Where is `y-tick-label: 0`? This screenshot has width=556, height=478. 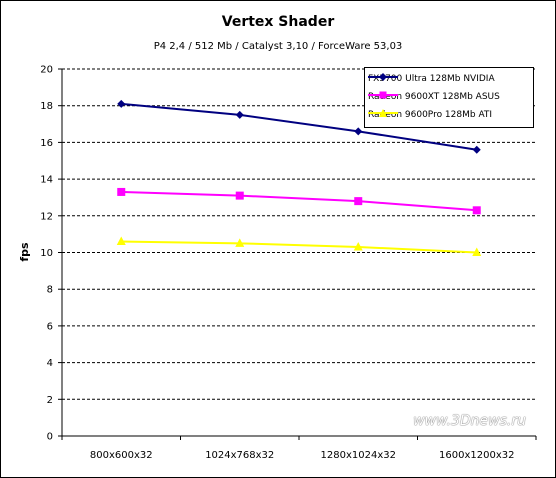 y-tick-label: 0 is located at coordinates (50, 437).